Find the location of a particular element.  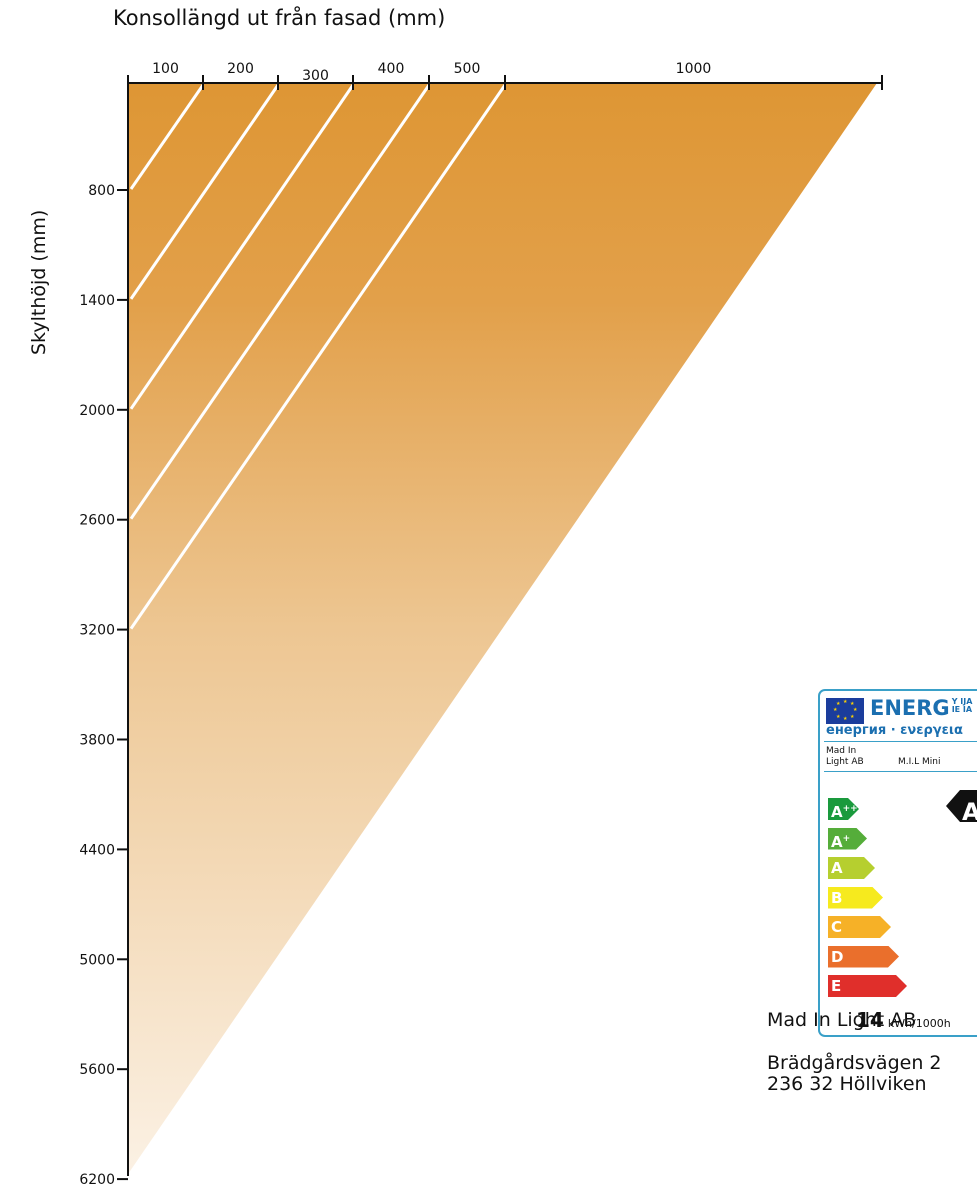

left-axis-label: 3200 is located at coordinates (97, 631).